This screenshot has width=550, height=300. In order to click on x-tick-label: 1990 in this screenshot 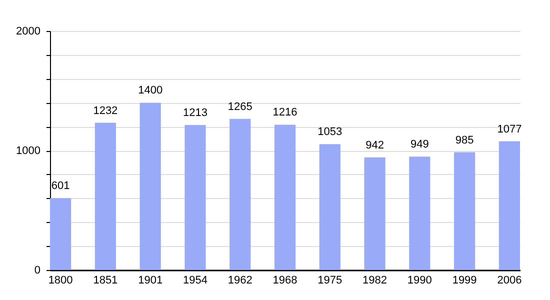, I will do `click(419, 280)`.